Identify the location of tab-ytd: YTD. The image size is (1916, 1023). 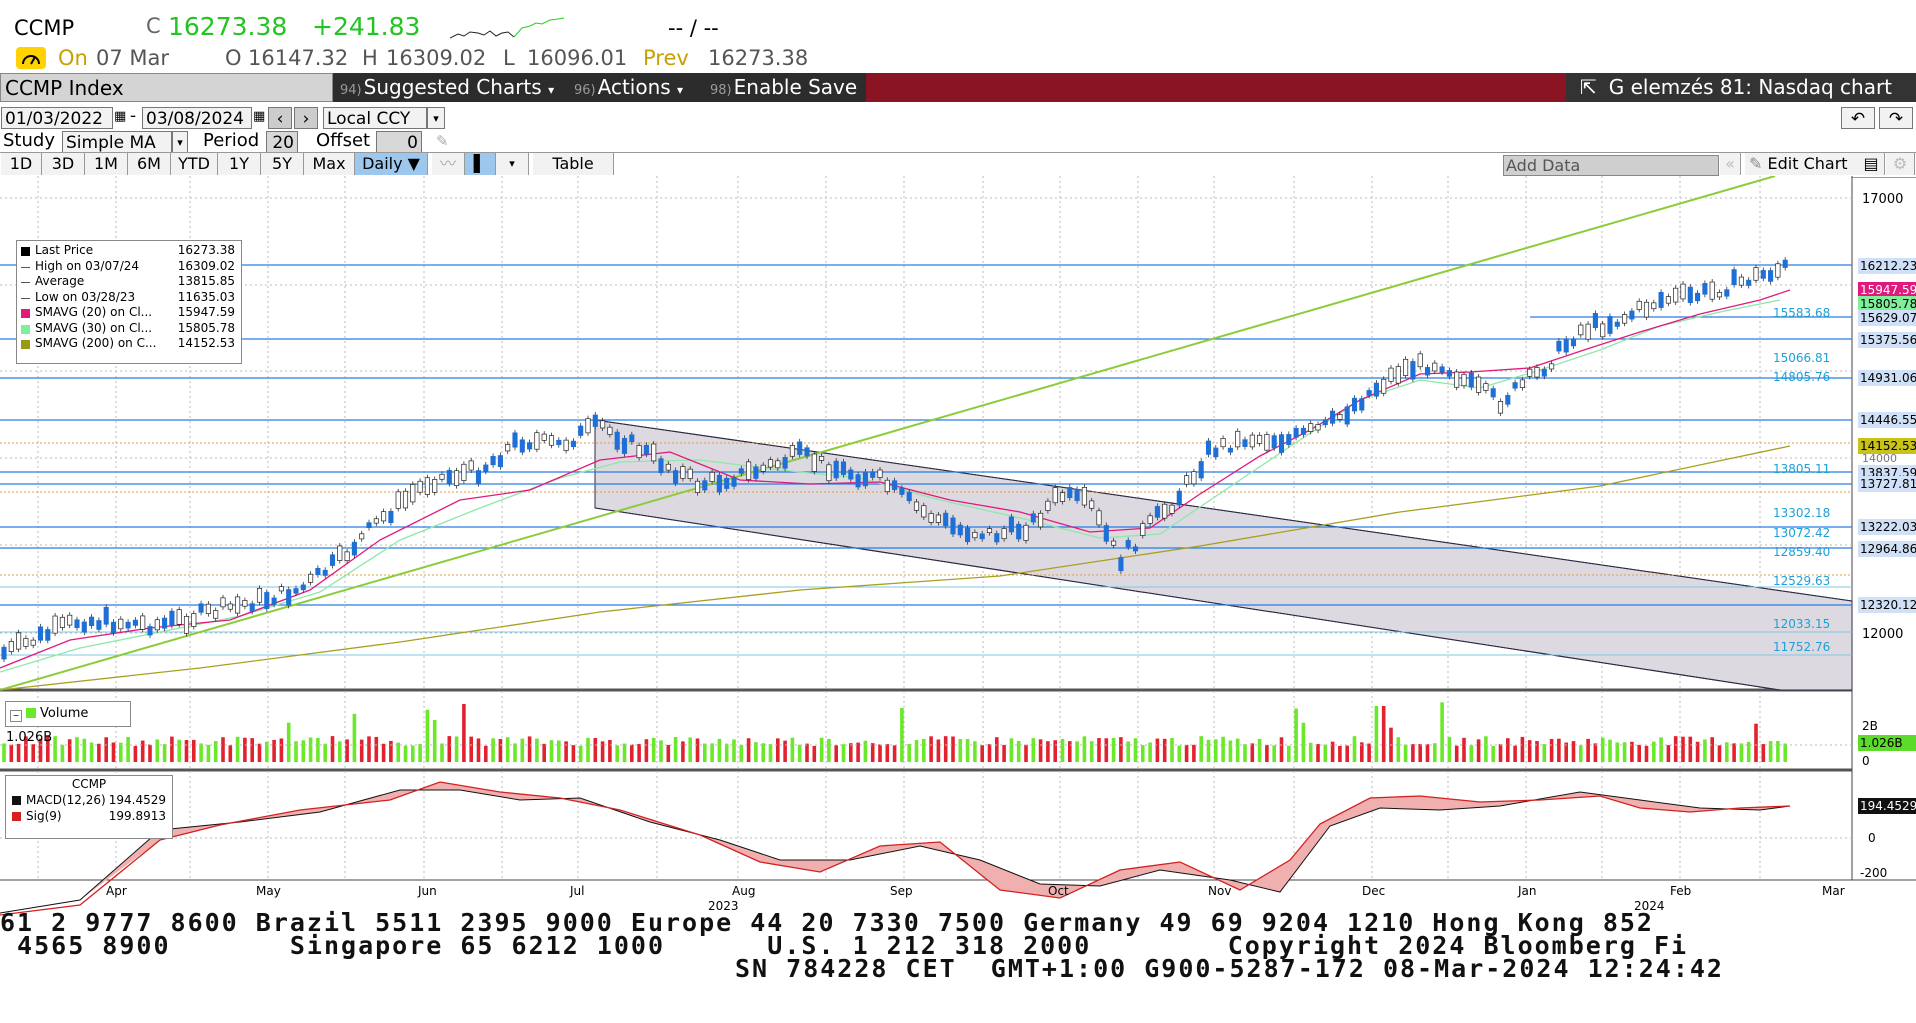
(194, 164).